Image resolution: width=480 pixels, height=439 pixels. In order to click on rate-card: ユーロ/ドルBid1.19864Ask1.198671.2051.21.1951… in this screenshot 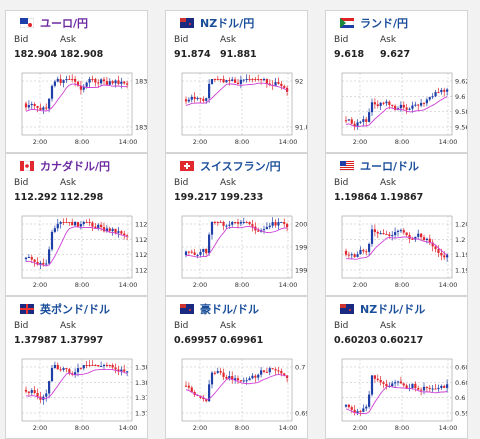, I will do `click(396, 224)`.